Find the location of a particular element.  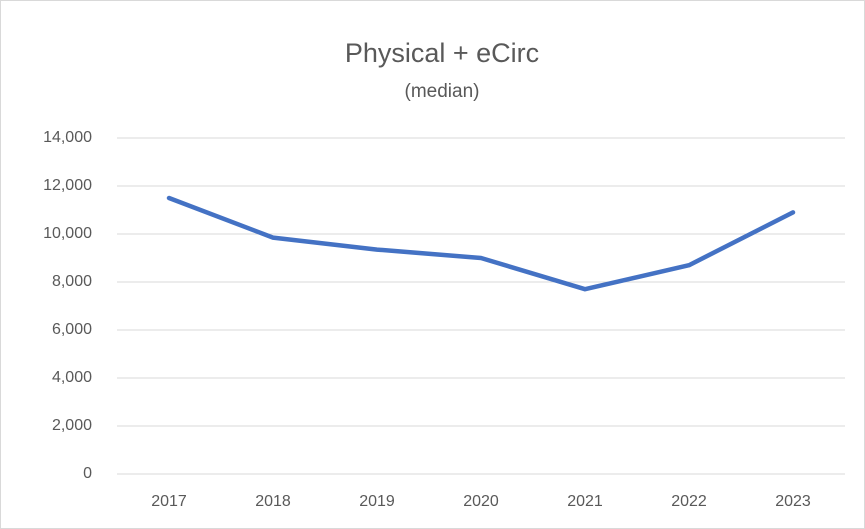

chart-title: Physical + eCirc is located at coordinates (442, 53).